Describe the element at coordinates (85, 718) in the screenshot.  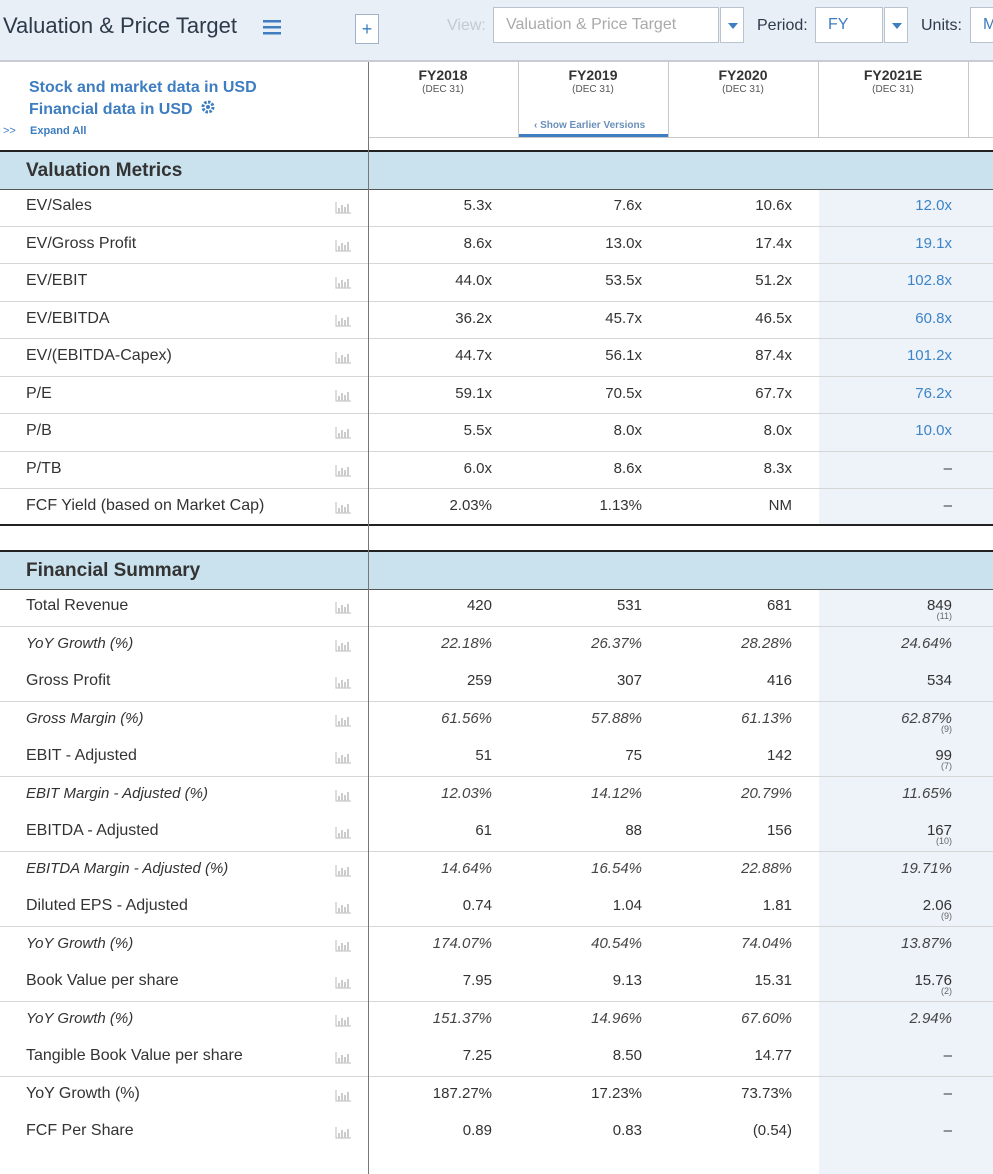
I see `row-label: Gross Margin (%)` at that location.